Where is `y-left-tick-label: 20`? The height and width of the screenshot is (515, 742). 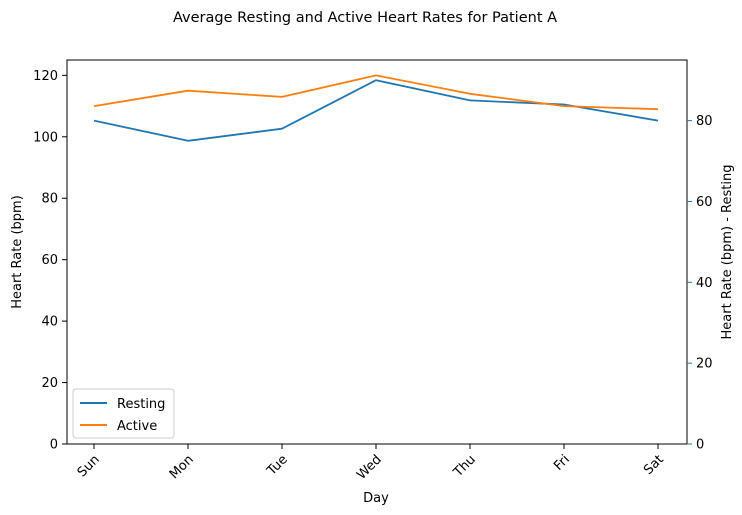
y-left-tick-label: 20 is located at coordinates (49, 383).